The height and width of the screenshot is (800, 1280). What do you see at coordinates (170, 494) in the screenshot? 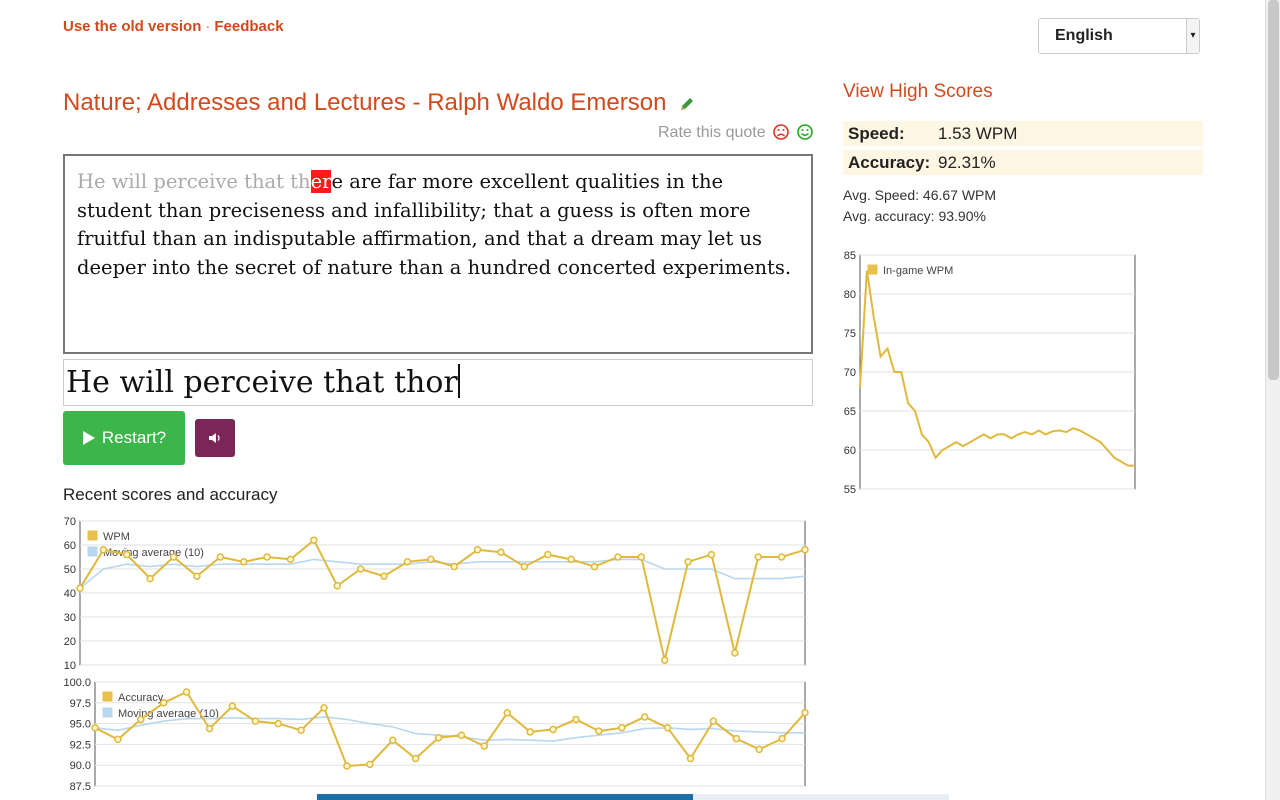
I see `recent-scores-title: Recent scores and accuracy` at bounding box center [170, 494].